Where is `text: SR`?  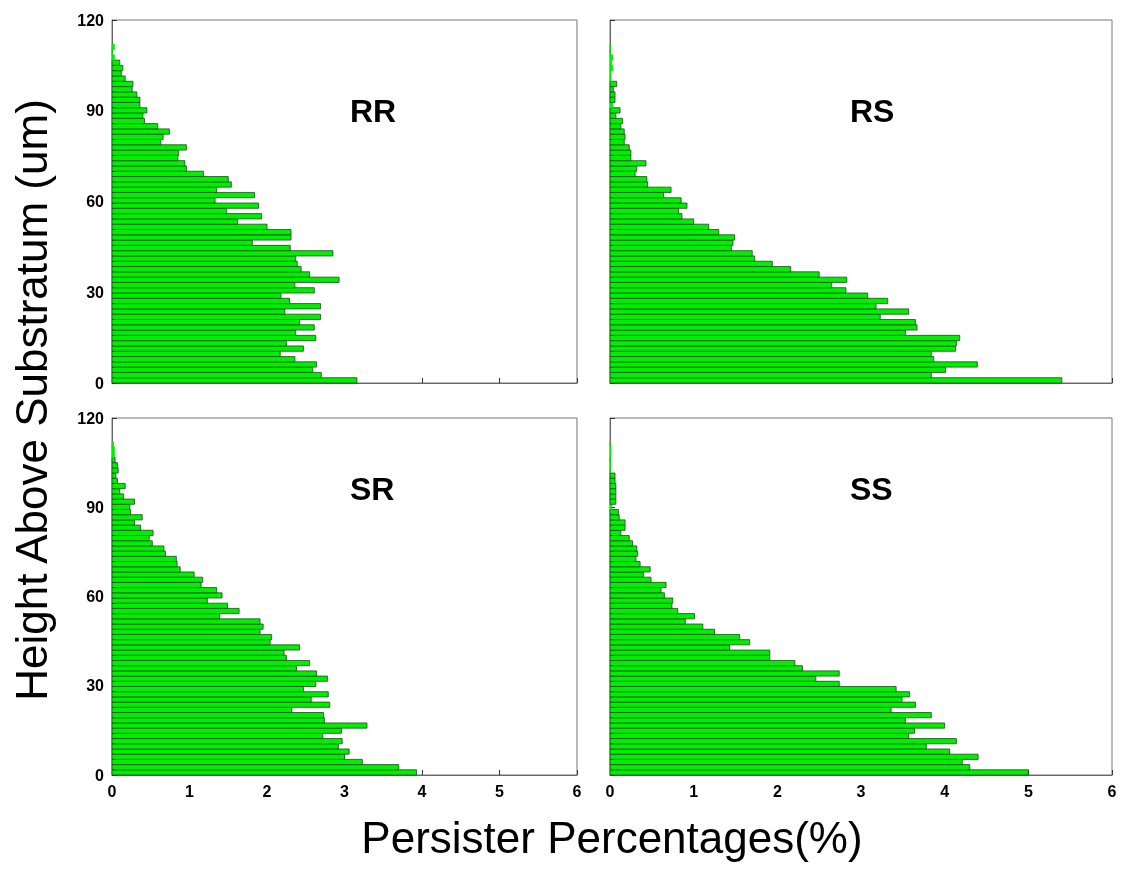 text: SR is located at coordinates (372, 489).